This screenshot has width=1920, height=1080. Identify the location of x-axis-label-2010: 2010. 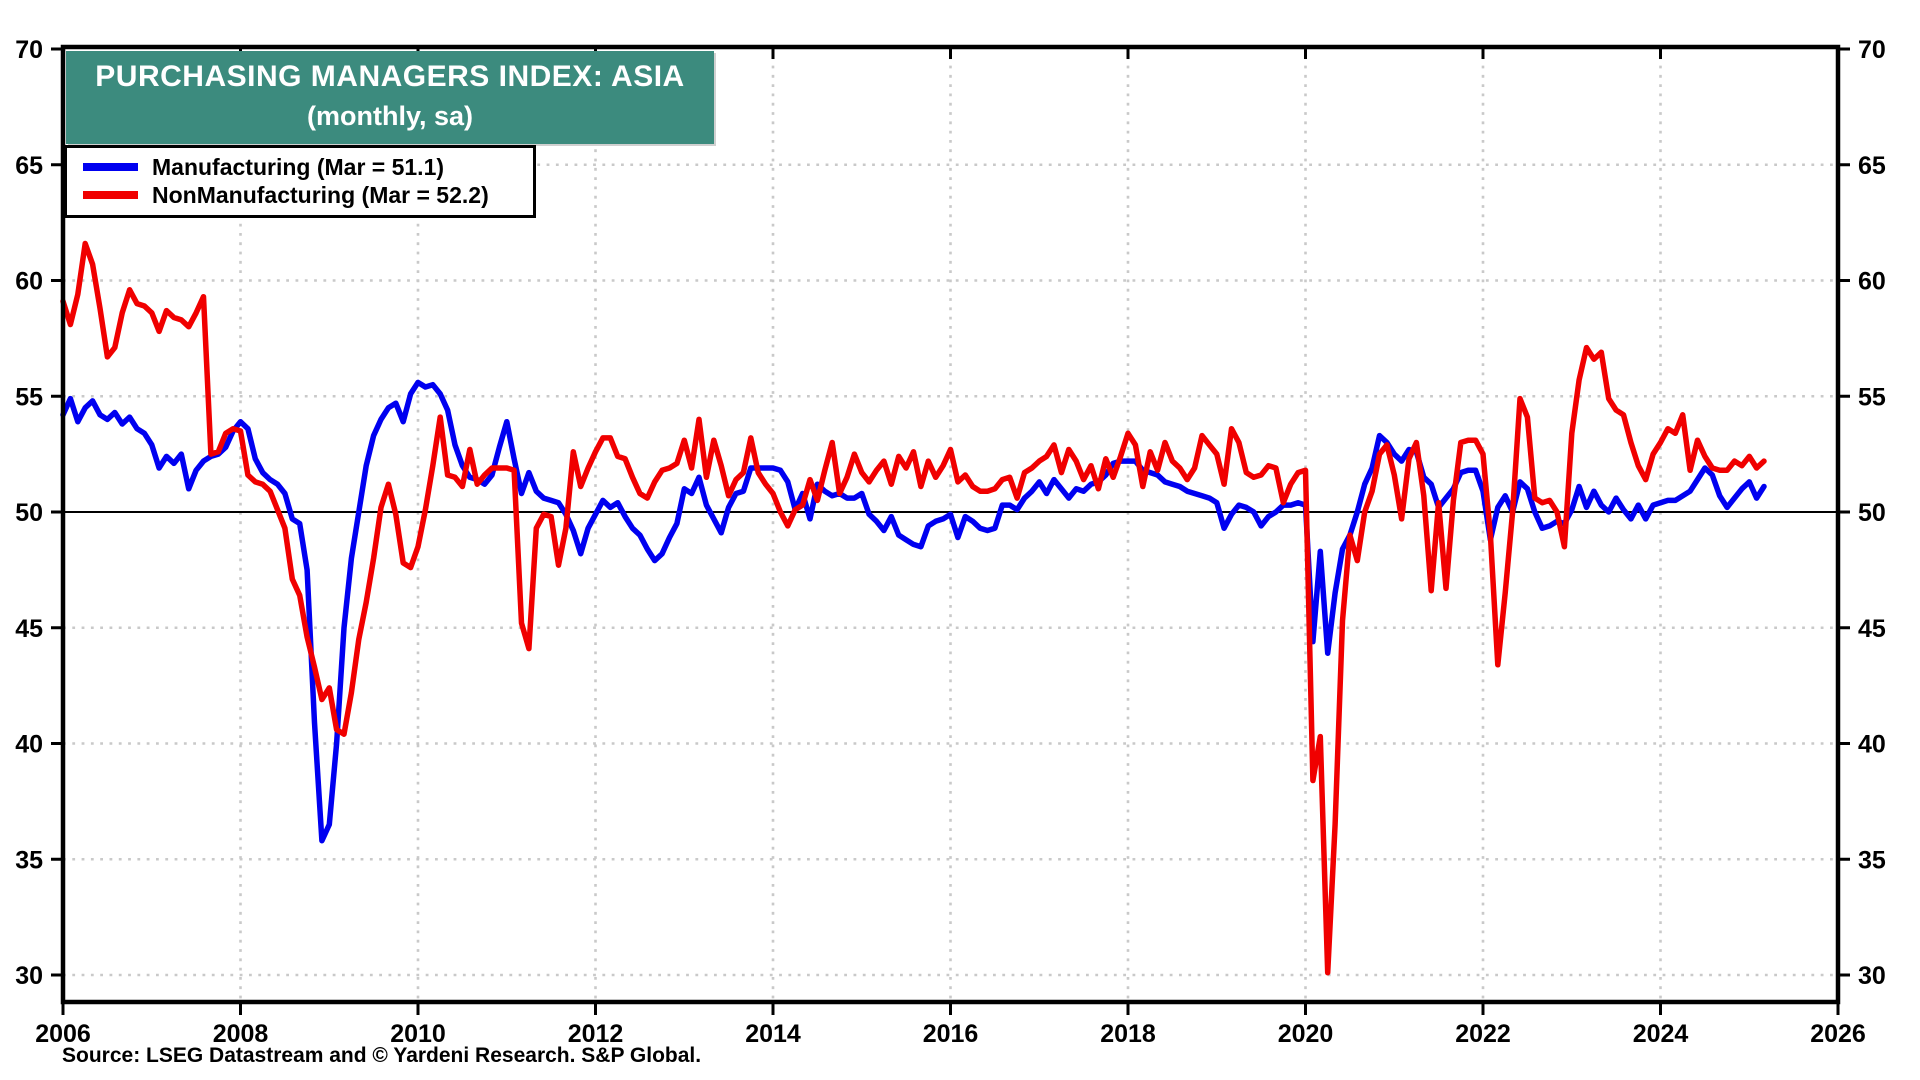
(418, 1034).